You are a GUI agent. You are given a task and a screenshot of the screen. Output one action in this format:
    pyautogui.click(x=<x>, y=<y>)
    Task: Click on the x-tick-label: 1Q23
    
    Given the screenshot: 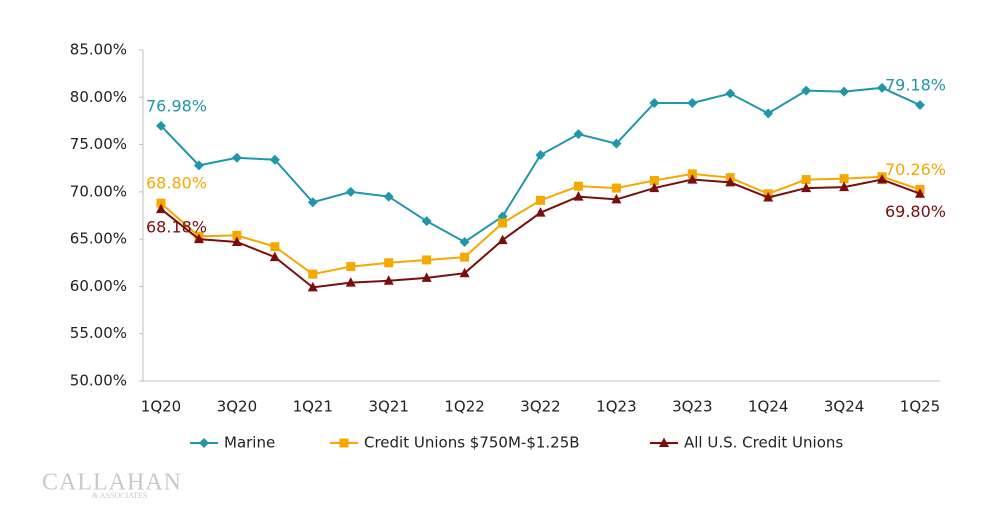 What is the action you would take?
    pyautogui.click(x=616, y=407)
    